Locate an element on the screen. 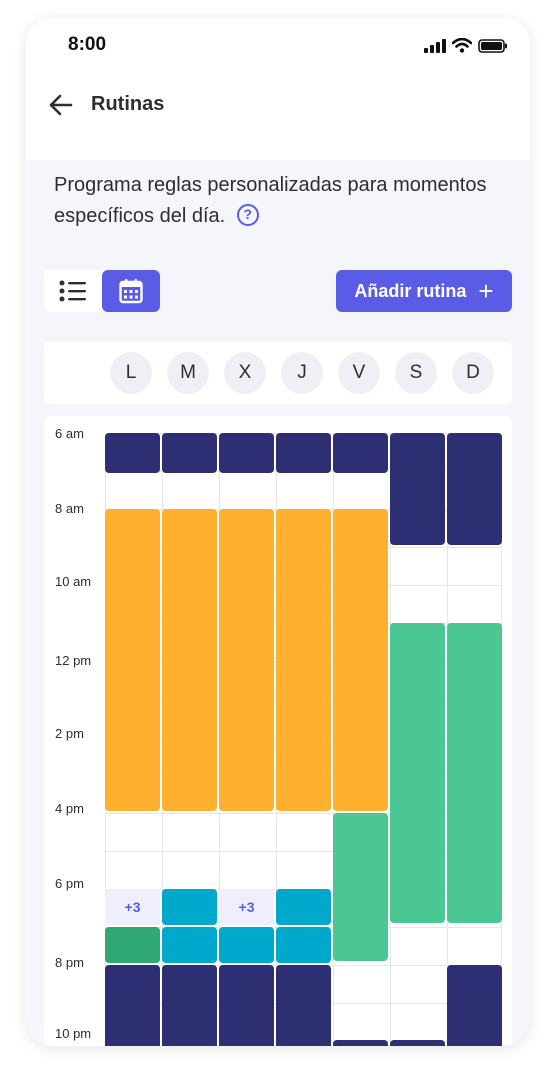 The width and height of the screenshot is (556, 1080). add-routine-button: Añadir rutina + is located at coordinates (424, 291).